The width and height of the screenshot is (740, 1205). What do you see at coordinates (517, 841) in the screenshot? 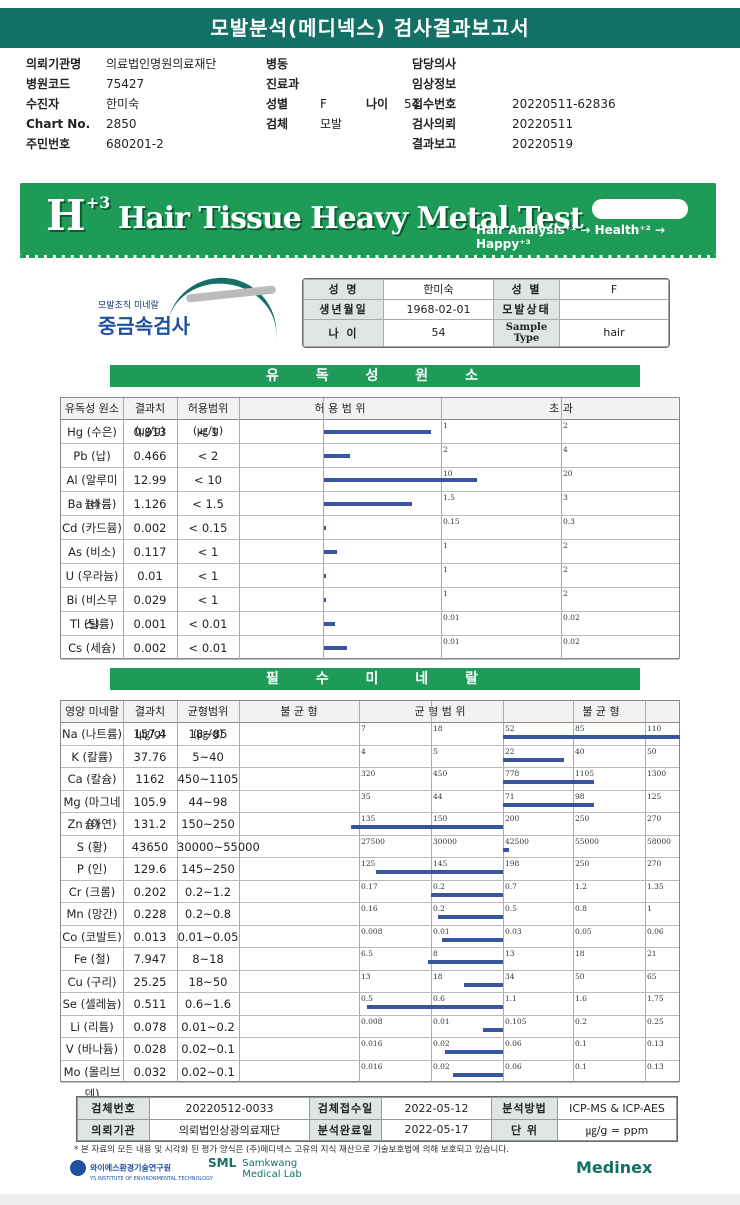
I see `tick-label: 42500` at bounding box center [517, 841].